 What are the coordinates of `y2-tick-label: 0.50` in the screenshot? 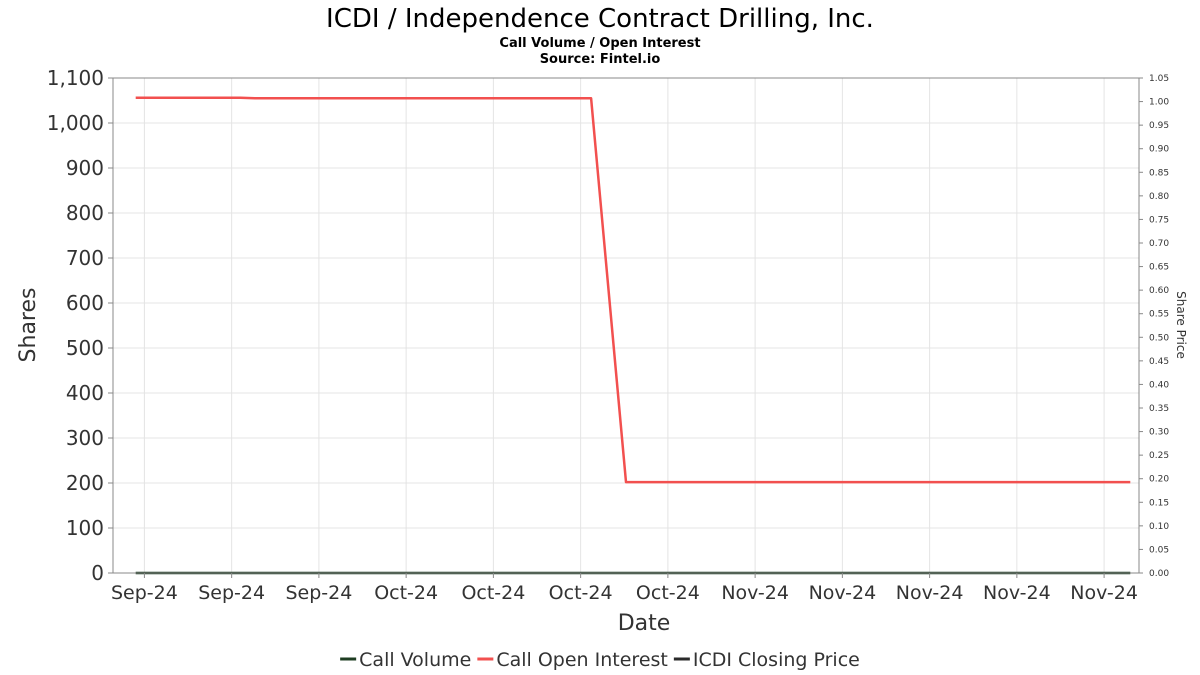 It's located at (1159, 338).